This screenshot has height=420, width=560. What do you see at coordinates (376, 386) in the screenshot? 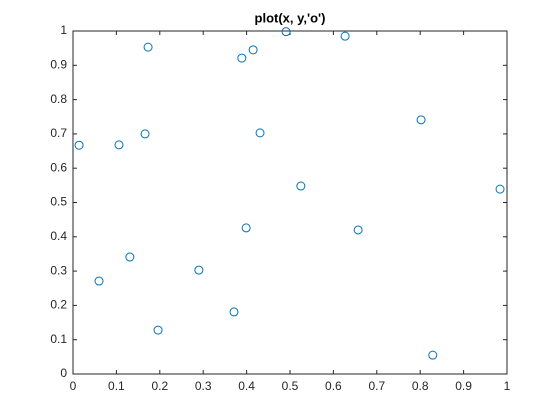
I see `x-tick-label: 0.7` at bounding box center [376, 386].